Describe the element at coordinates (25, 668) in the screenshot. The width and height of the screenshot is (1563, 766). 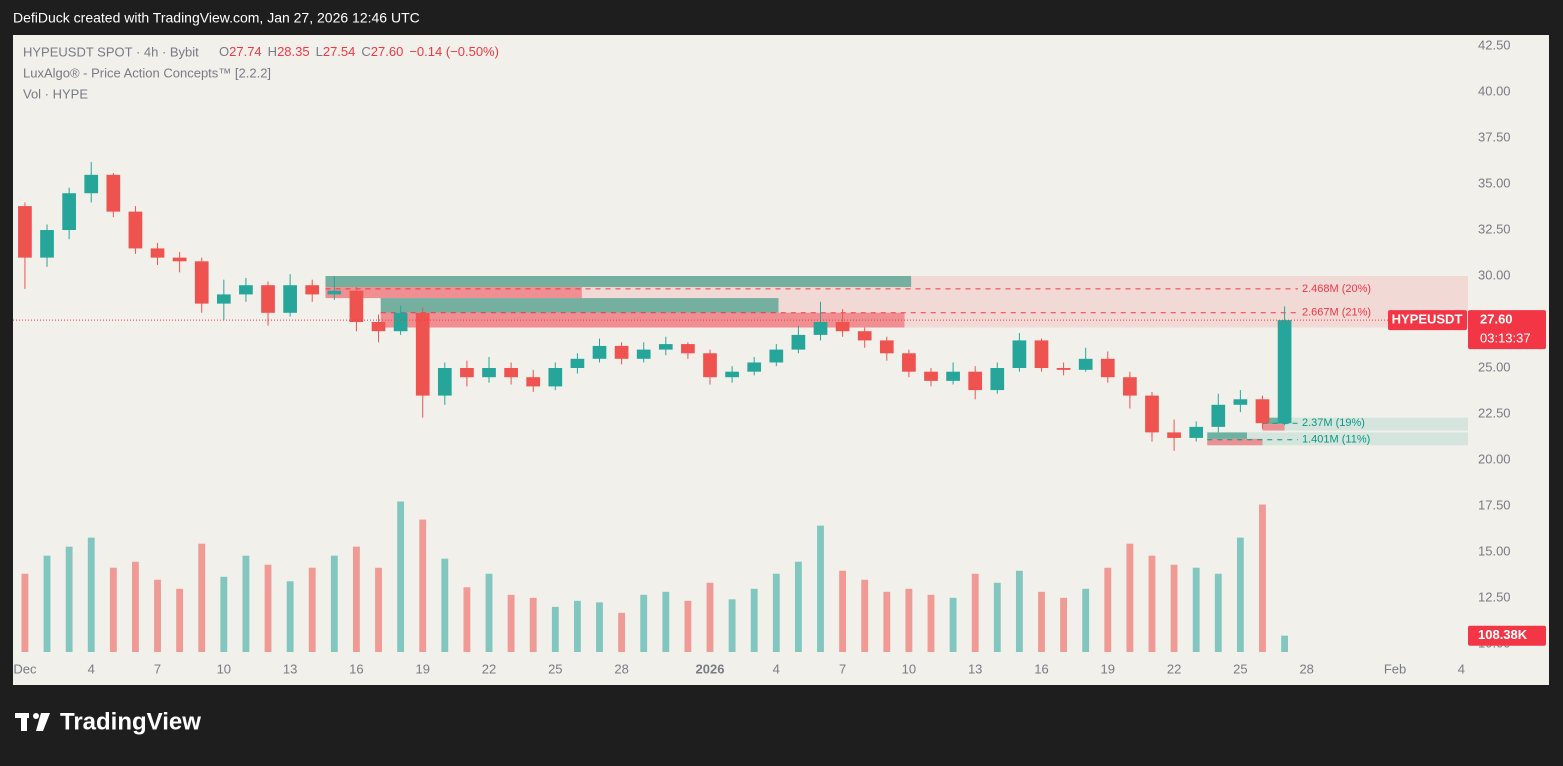
I see `x-tick-label: Dec` at that location.